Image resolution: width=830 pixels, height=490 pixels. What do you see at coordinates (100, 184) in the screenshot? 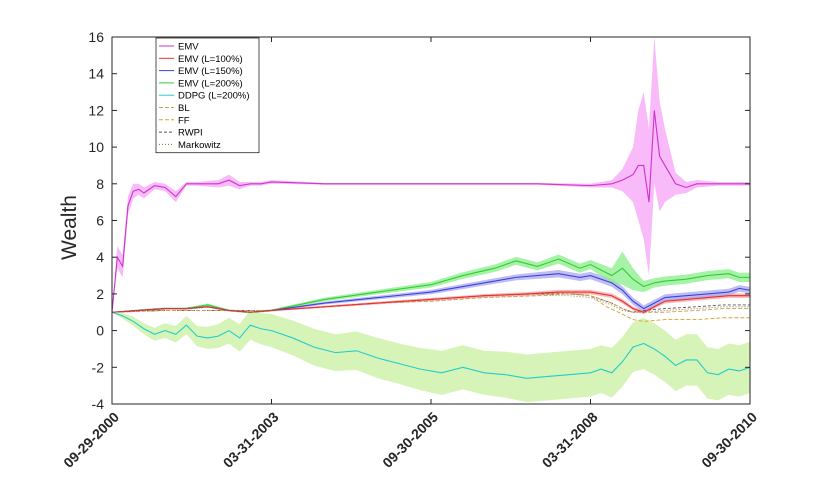
I see `y-tick-label: 8` at bounding box center [100, 184].